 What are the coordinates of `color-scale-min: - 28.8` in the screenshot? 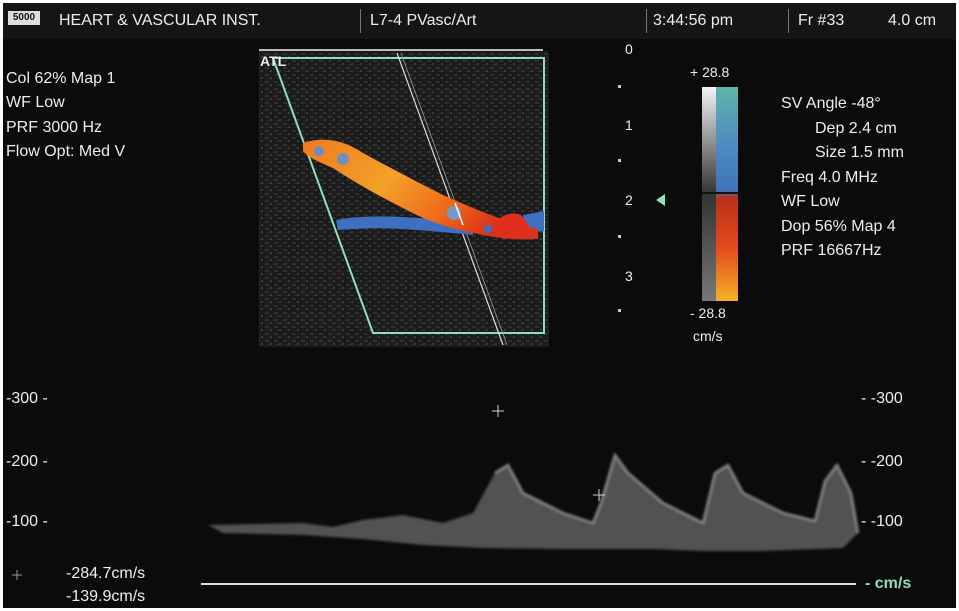 It's located at (708, 313).